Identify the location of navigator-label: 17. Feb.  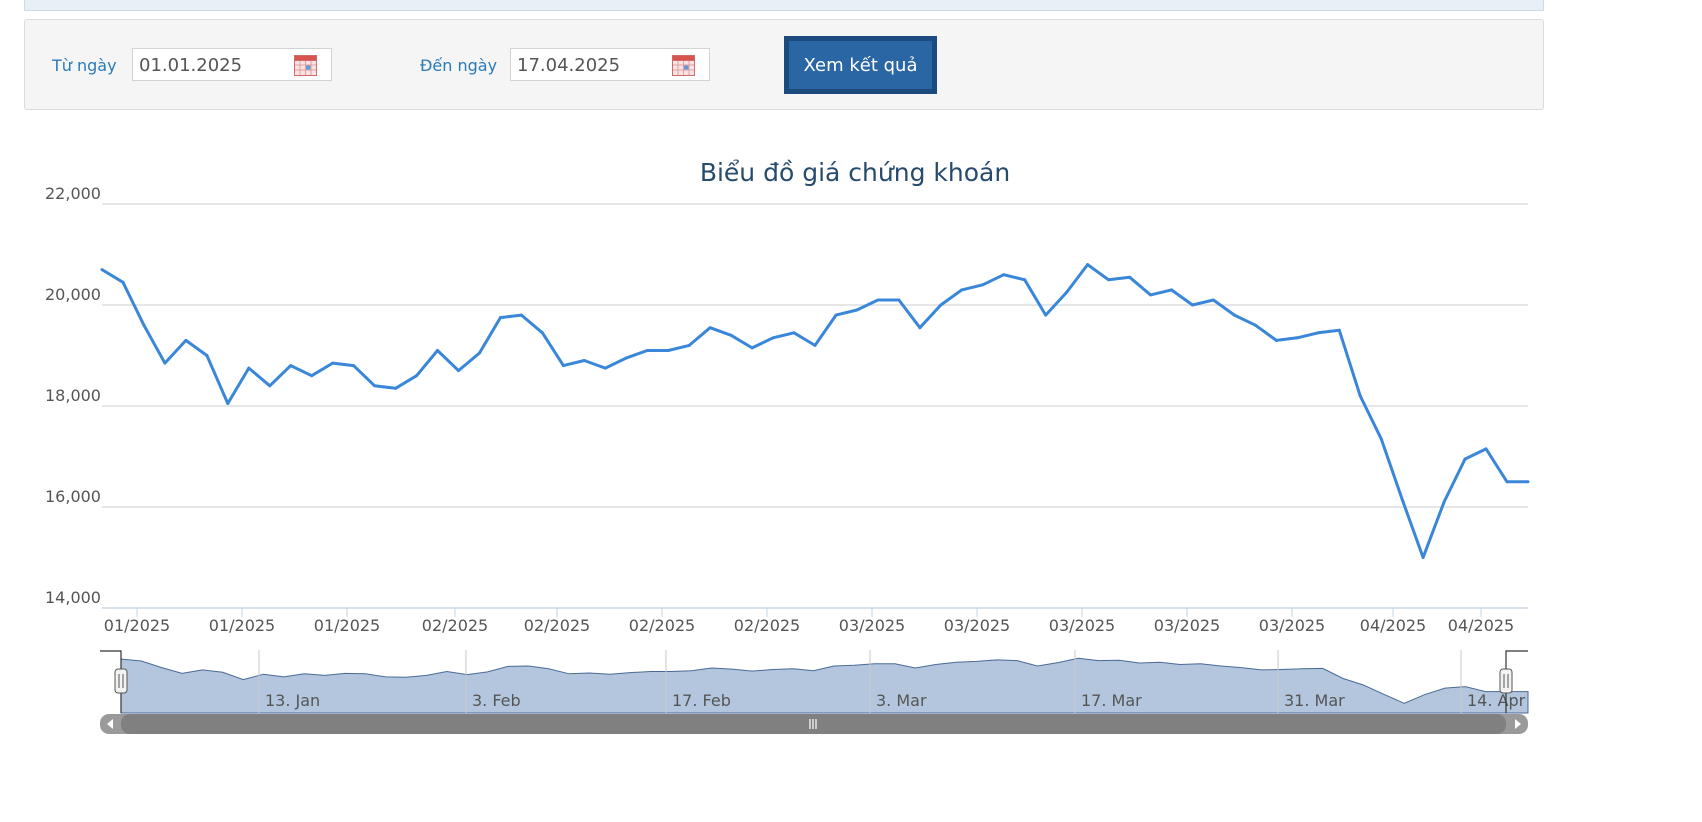
(701, 700).